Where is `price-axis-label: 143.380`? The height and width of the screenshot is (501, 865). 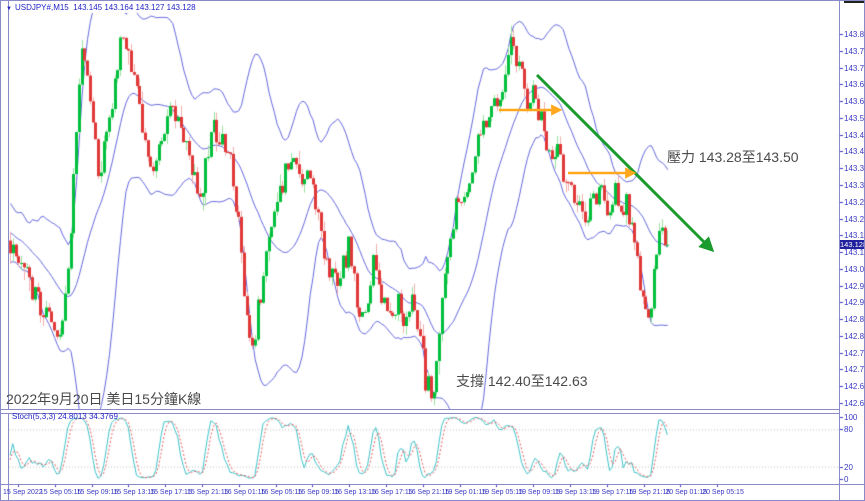 price-axis-label: 143.380 is located at coordinates (854, 169).